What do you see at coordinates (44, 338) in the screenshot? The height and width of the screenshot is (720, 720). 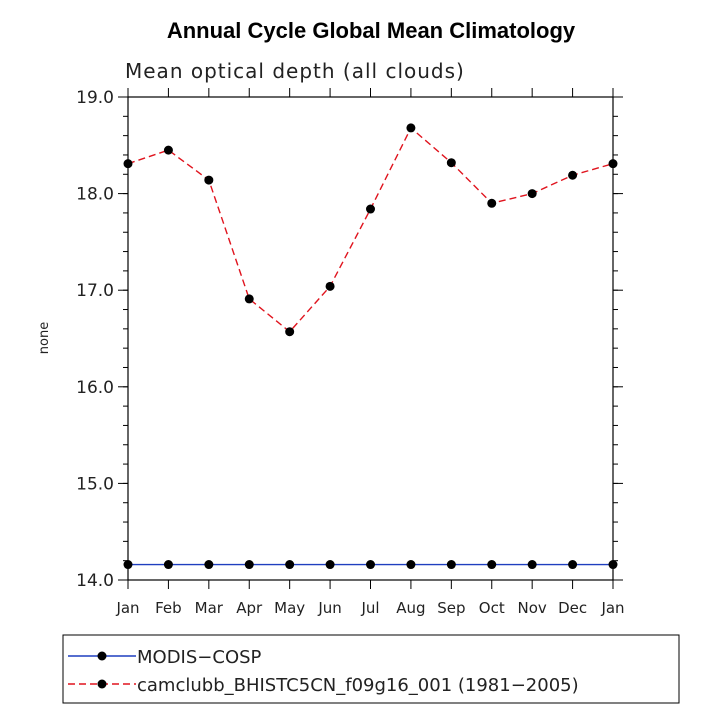 I see `y-axis-label: none` at bounding box center [44, 338].